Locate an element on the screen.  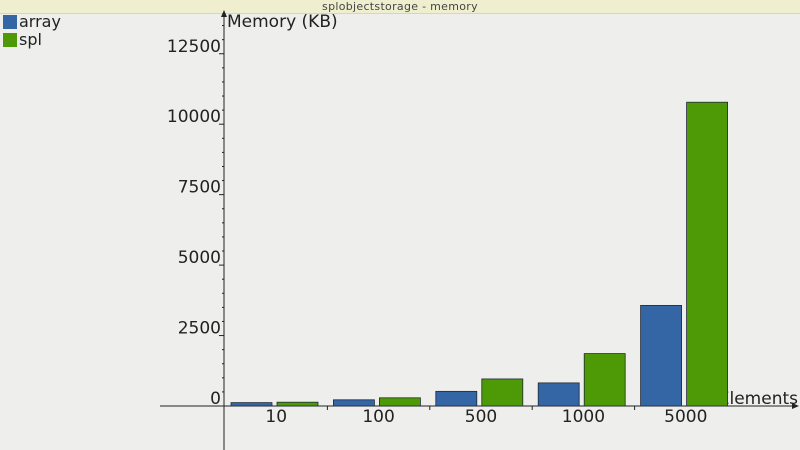
y-tick-label: 12500 is located at coordinates (194, 47).